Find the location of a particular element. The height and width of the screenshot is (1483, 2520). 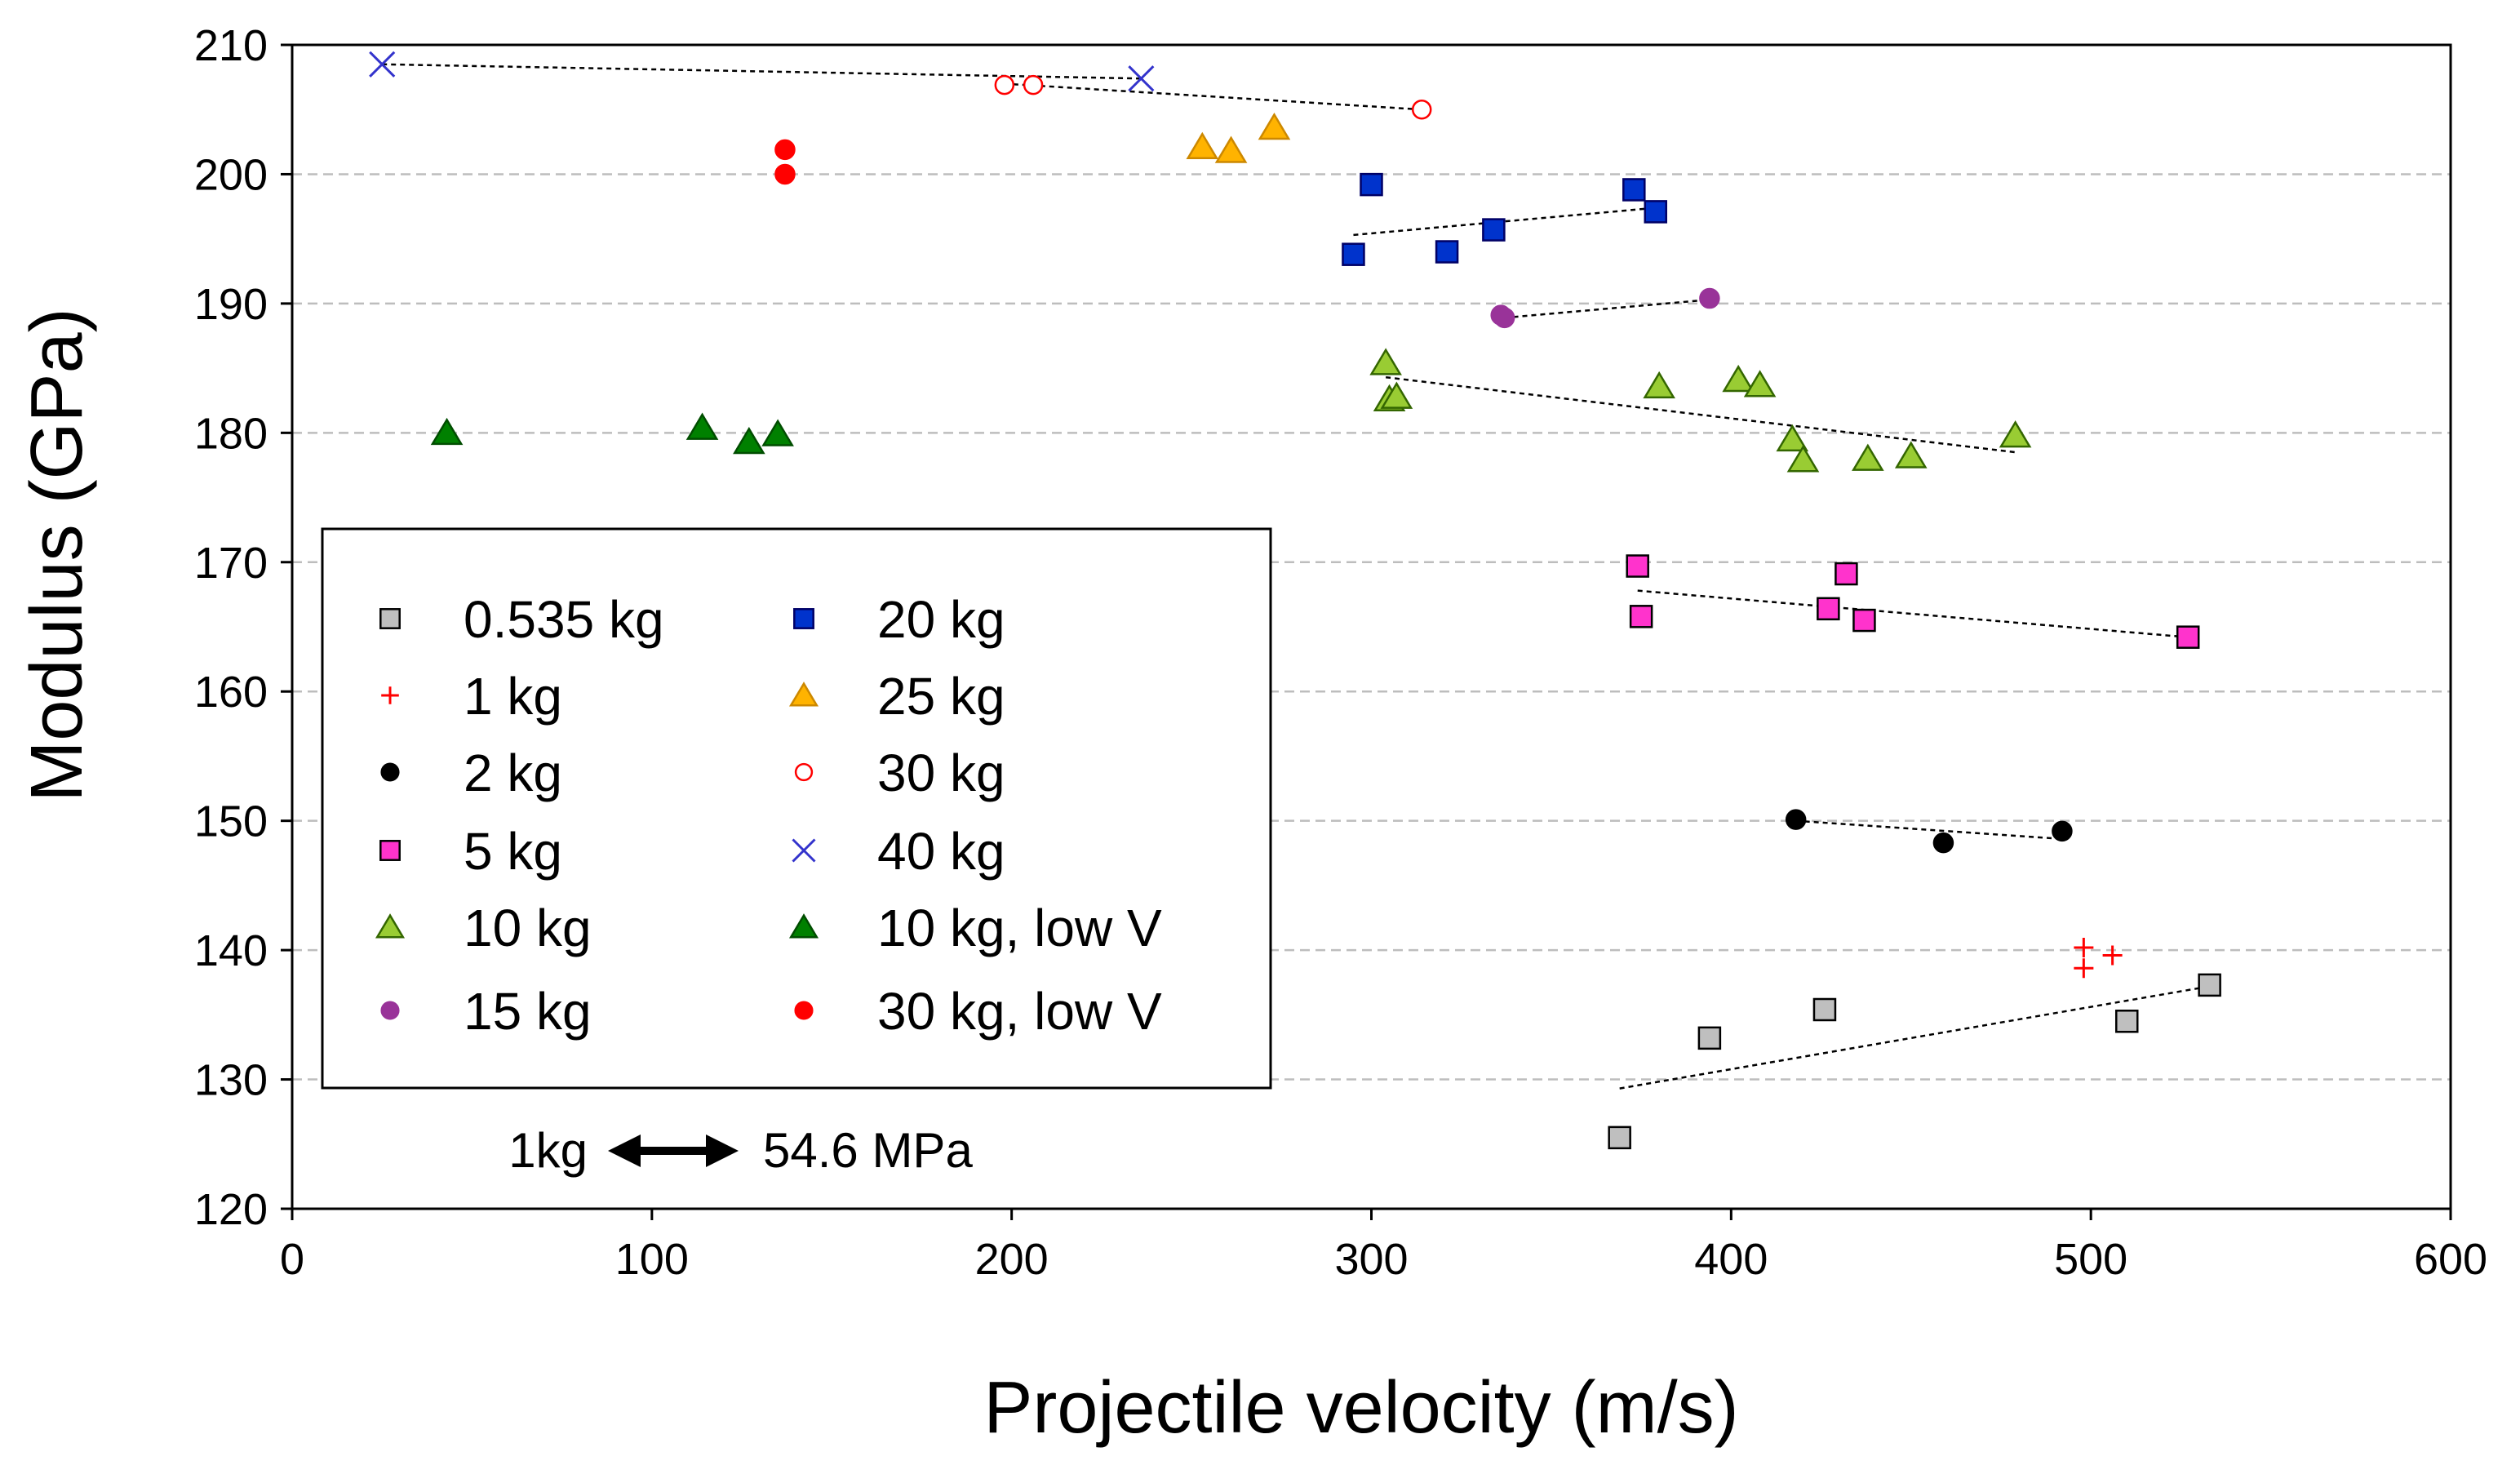

y-tick-label: 170 is located at coordinates (231, 563).